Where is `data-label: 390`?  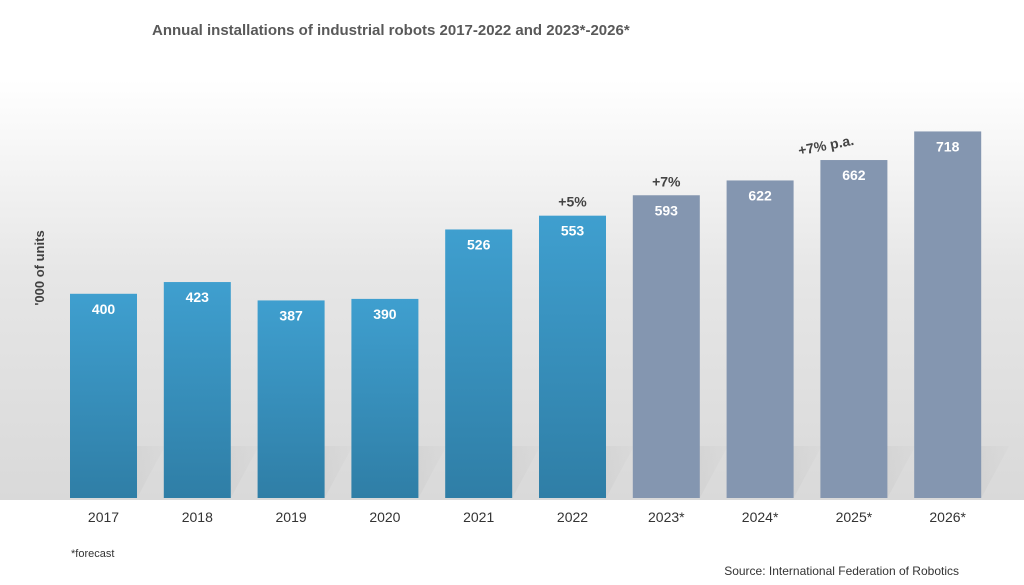 data-label: 390 is located at coordinates (385, 314).